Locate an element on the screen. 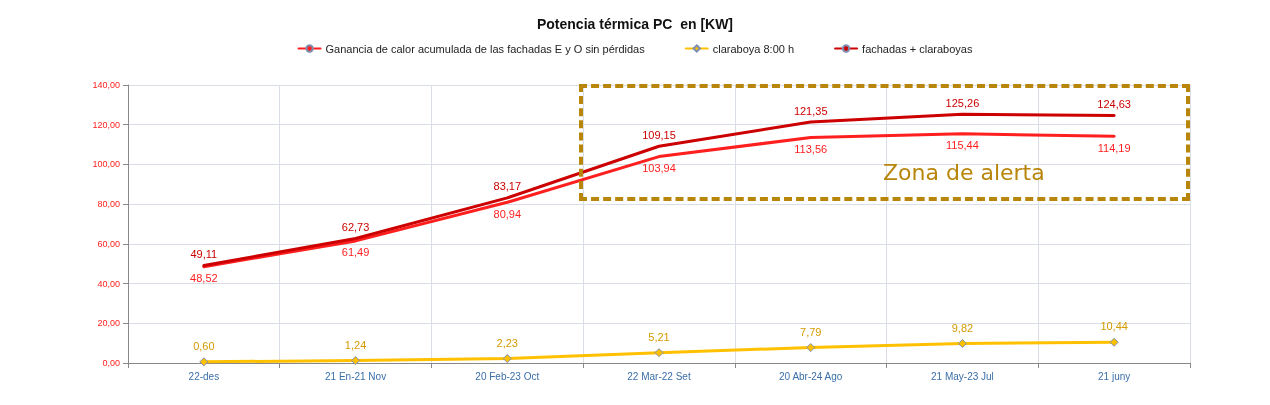 This screenshot has width=1270, height=405. legend-label: fachadas + claraboyas is located at coordinates (917, 48).